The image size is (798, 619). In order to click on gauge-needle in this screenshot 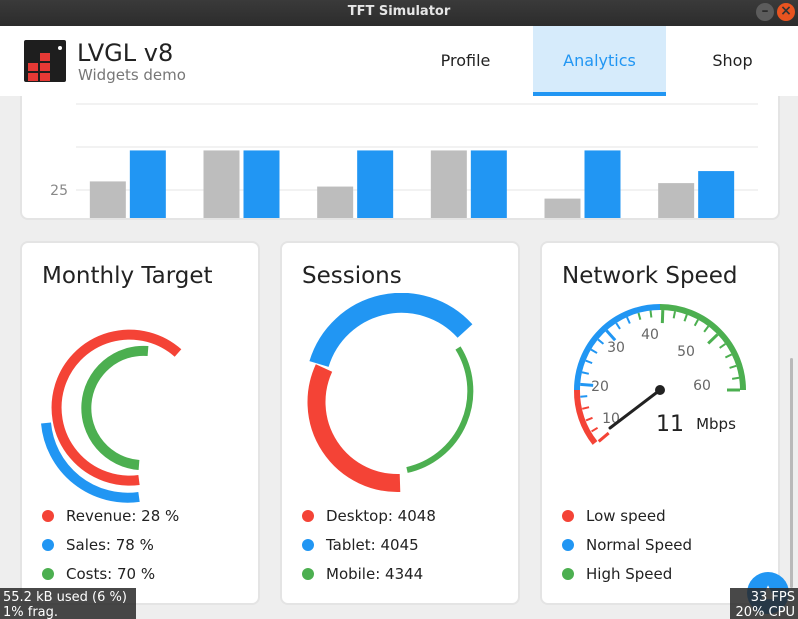, I will do `click(635, 409)`.